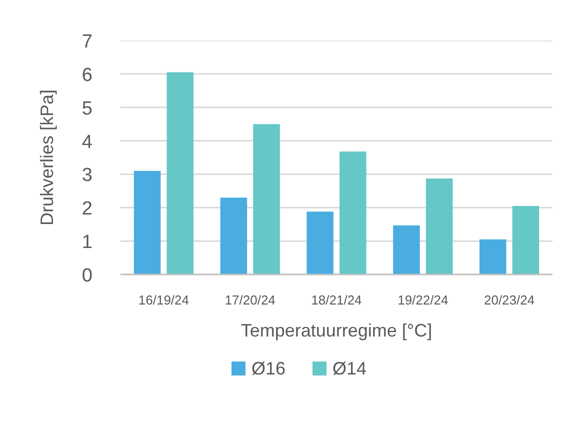  What do you see at coordinates (87, 276) in the screenshot?
I see `y-tick-label: 0` at bounding box center [87, 276].